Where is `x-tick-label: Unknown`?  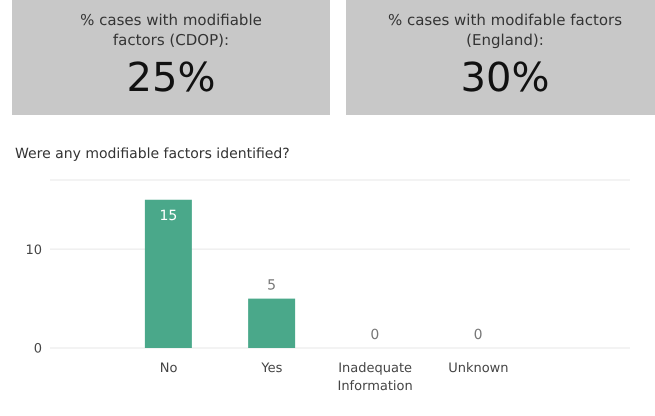 x-tick-label: Unknown is located at coordinates (478, 368).